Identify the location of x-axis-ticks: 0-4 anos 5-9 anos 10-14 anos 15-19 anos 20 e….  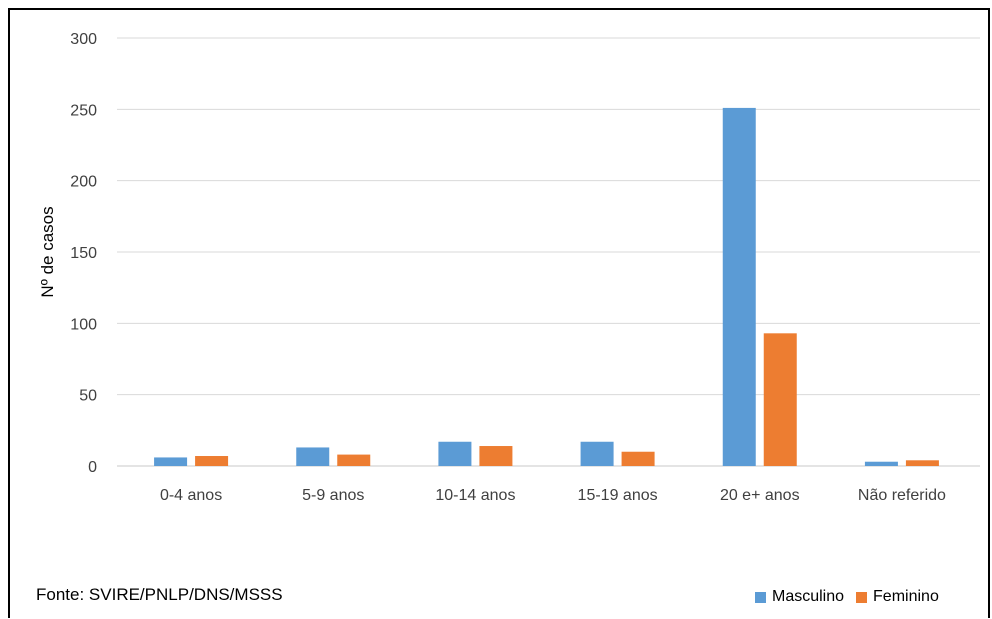
(553, 495).